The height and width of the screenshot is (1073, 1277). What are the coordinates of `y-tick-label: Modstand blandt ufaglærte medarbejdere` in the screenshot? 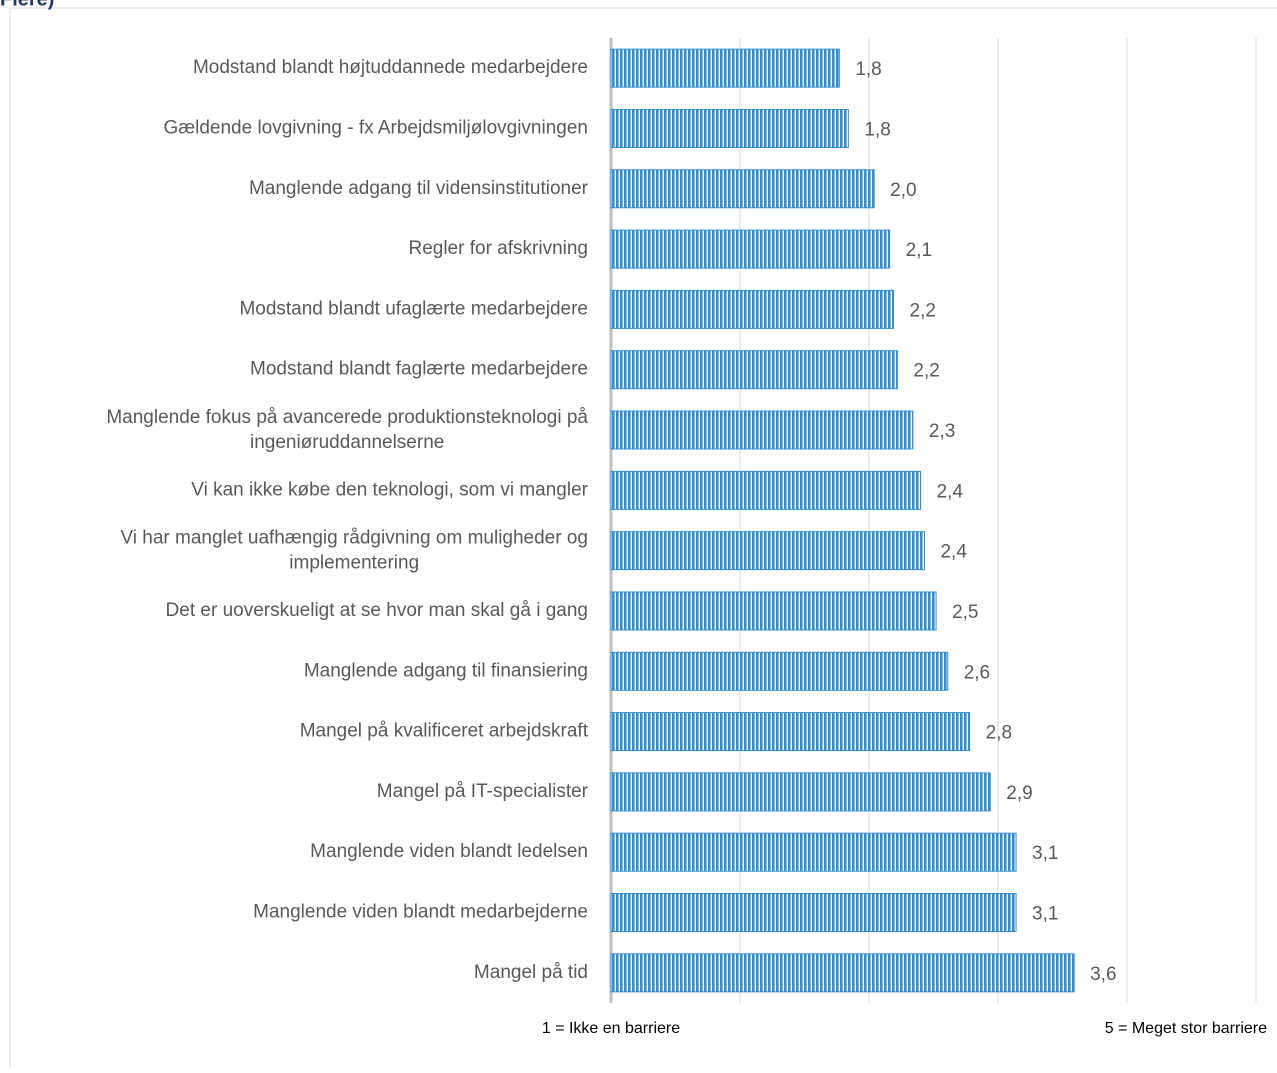 It's located at (413, 308).